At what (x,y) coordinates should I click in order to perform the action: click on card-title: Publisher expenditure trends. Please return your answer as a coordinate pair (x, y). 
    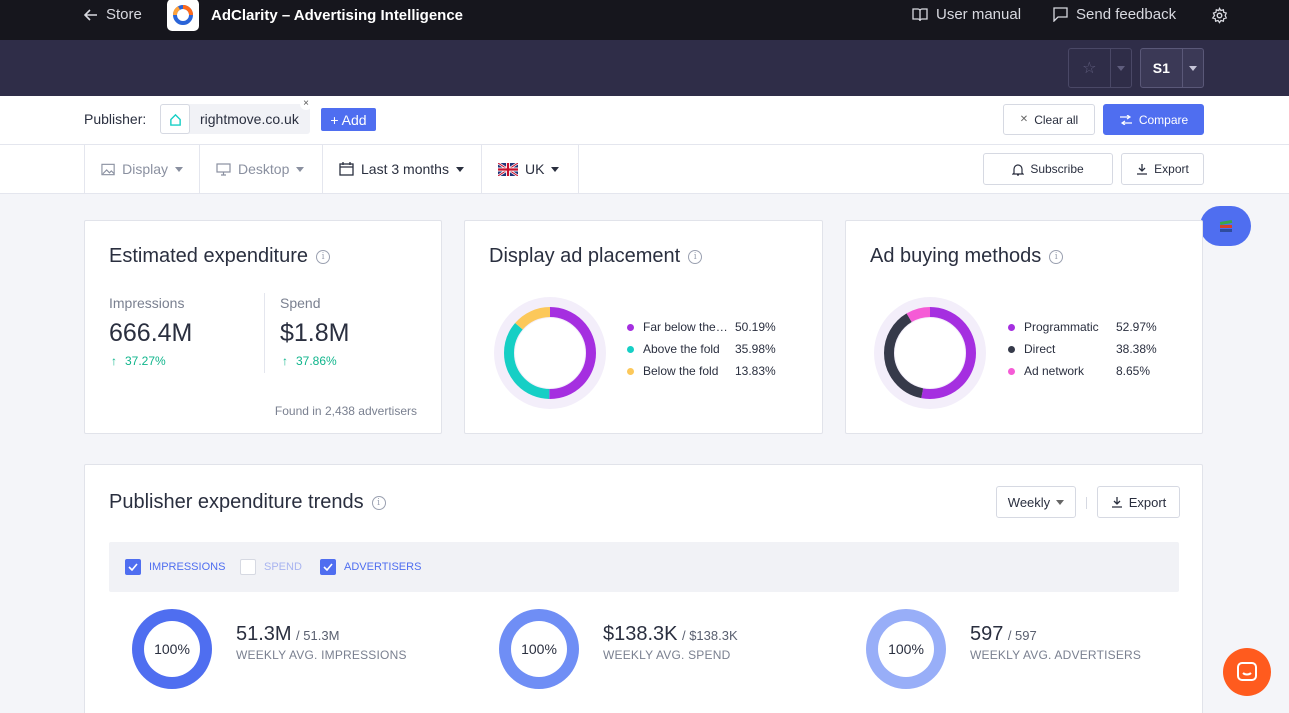
    Looking at the image, I should click on (236, 502).